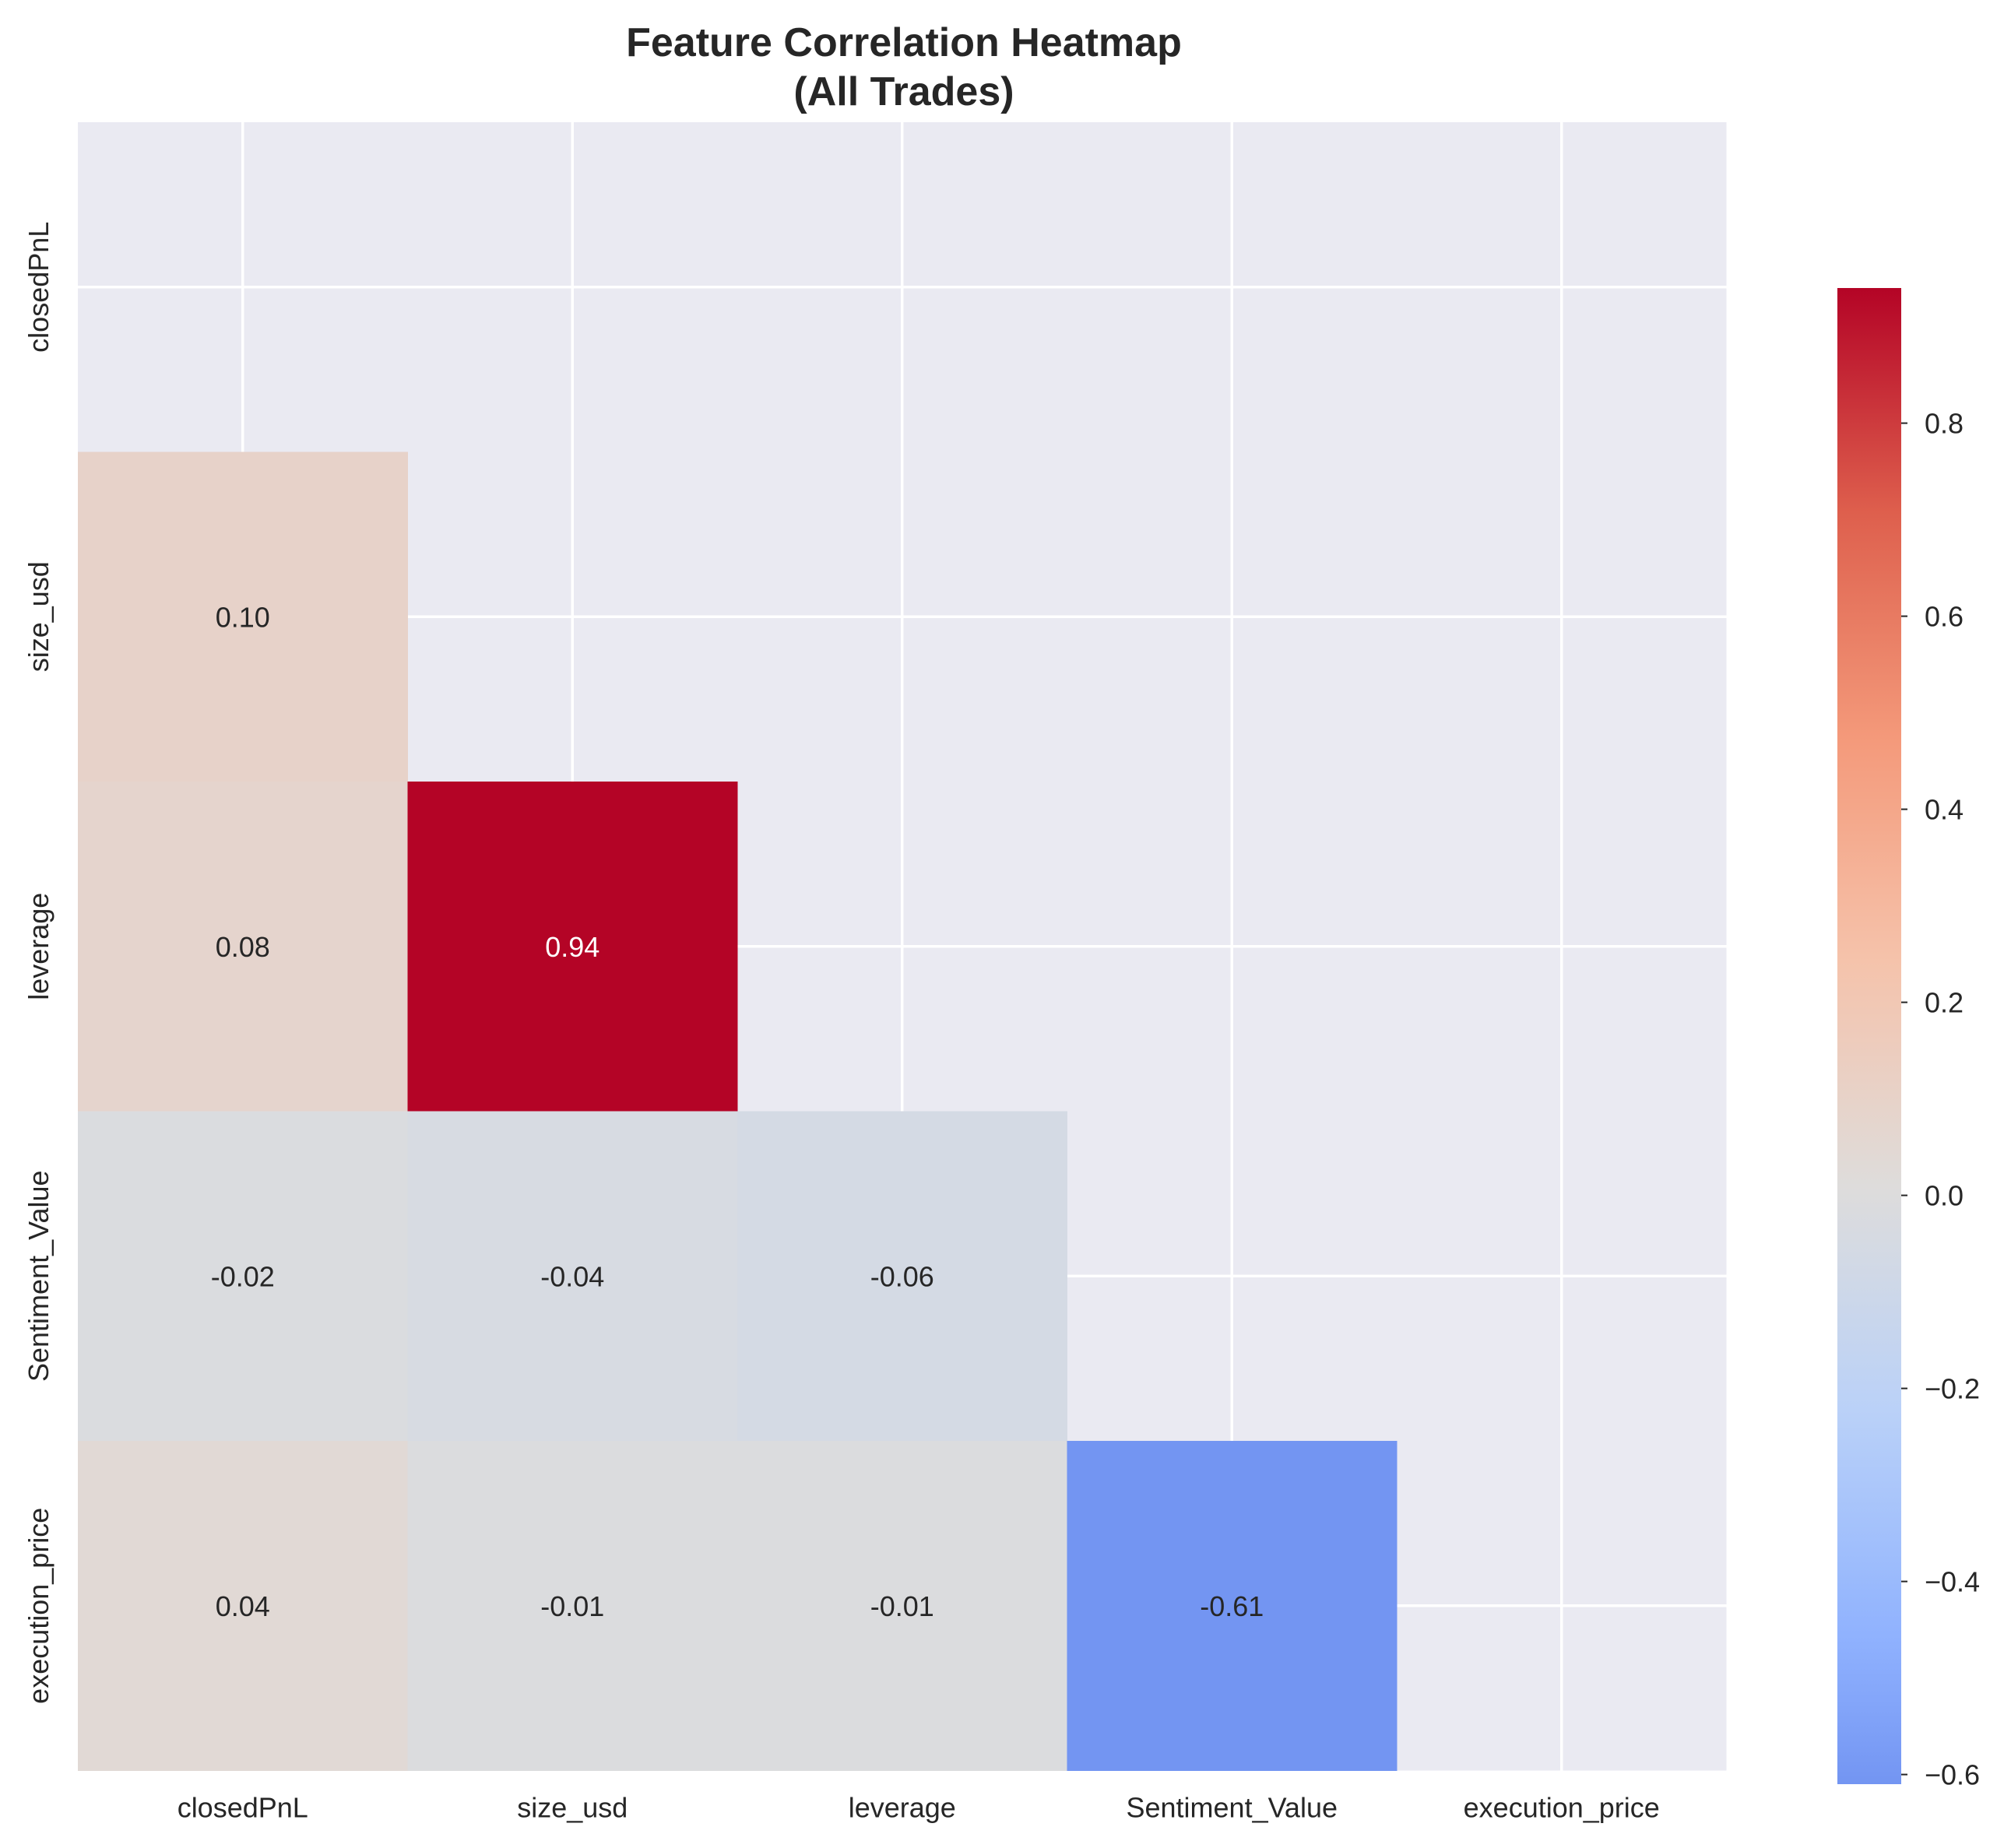  I want to click on cell-value-label: 0.94, so click(572, 947).